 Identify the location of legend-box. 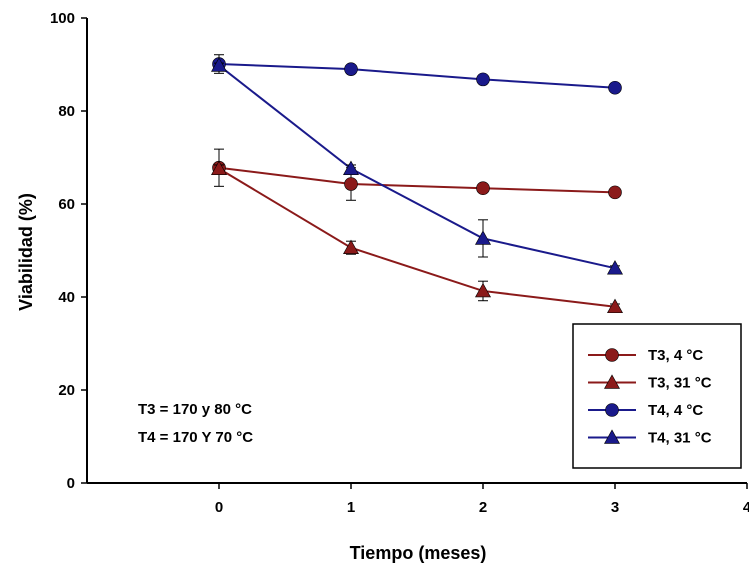
(657, 396).